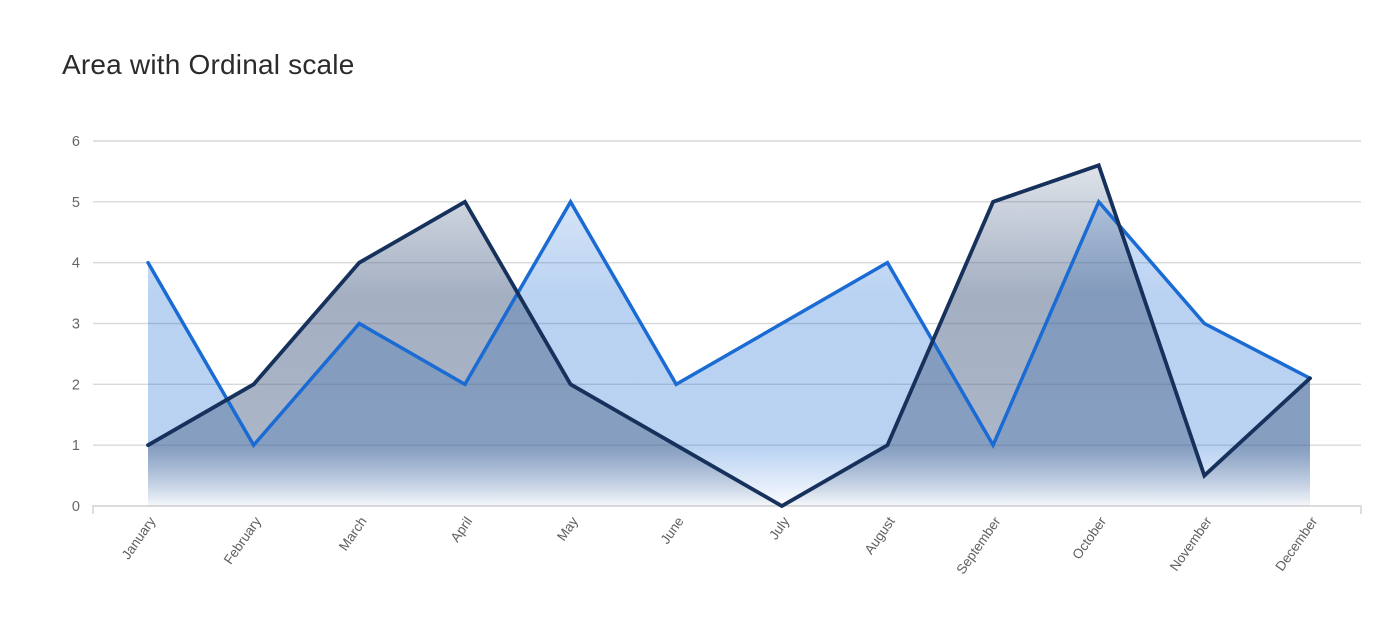 Image resolution: width=1400 pixels, height=630 pixels. What do you see at coordinates (242, 540) in the screenshot?
I see `x-axis-tick-label: February` at bounding box center [242, 540].